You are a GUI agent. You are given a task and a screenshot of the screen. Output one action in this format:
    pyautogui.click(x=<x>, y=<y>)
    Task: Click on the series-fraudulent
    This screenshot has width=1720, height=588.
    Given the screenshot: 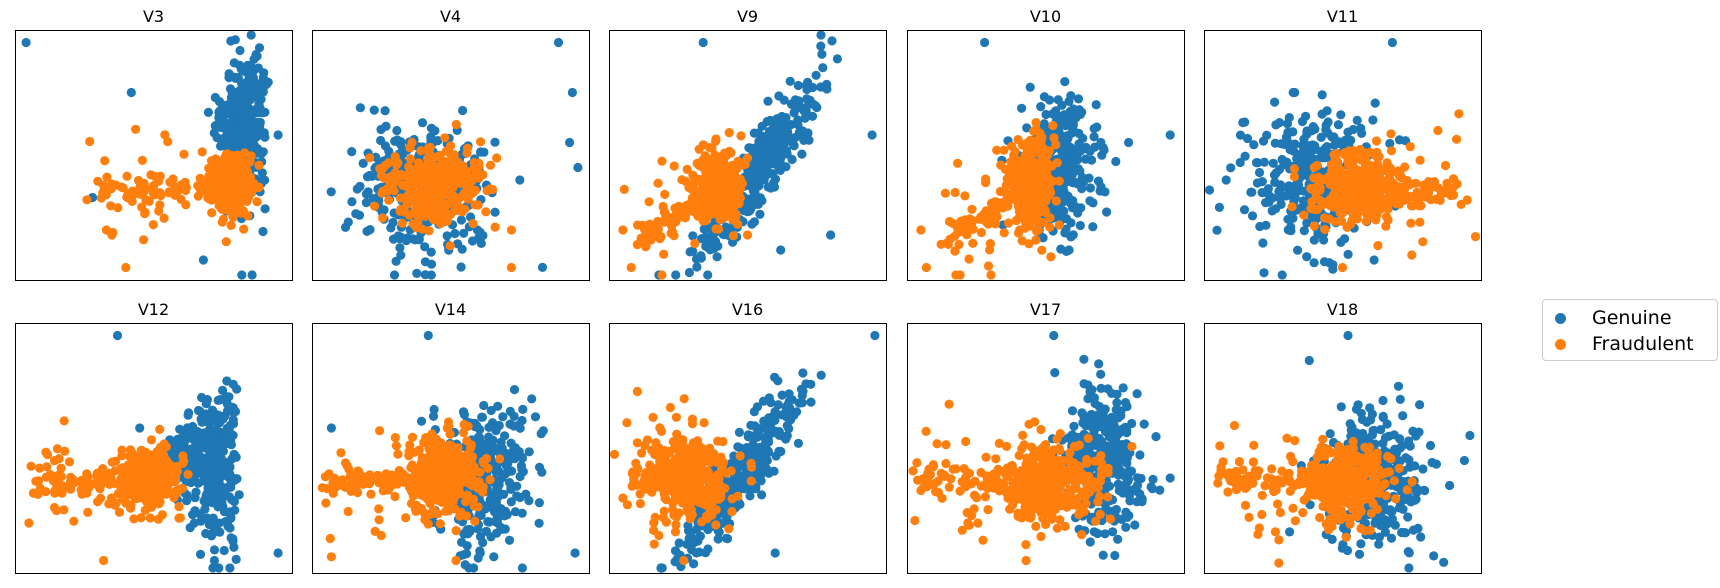 What is the action you would take?
    pyautogui.click(x=440, y=196)
    